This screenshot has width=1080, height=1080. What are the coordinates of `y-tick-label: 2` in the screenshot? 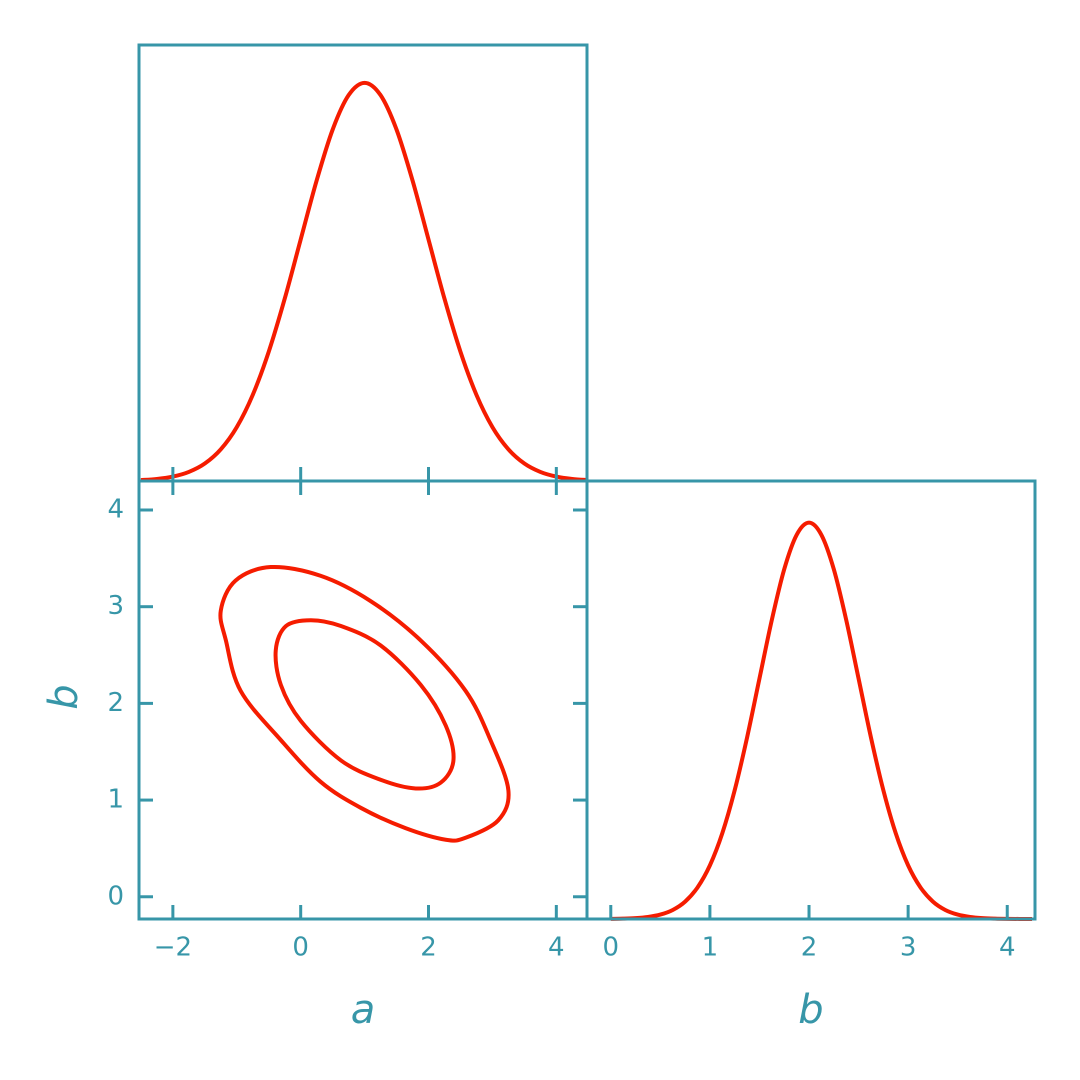 It's located at (115, 703).